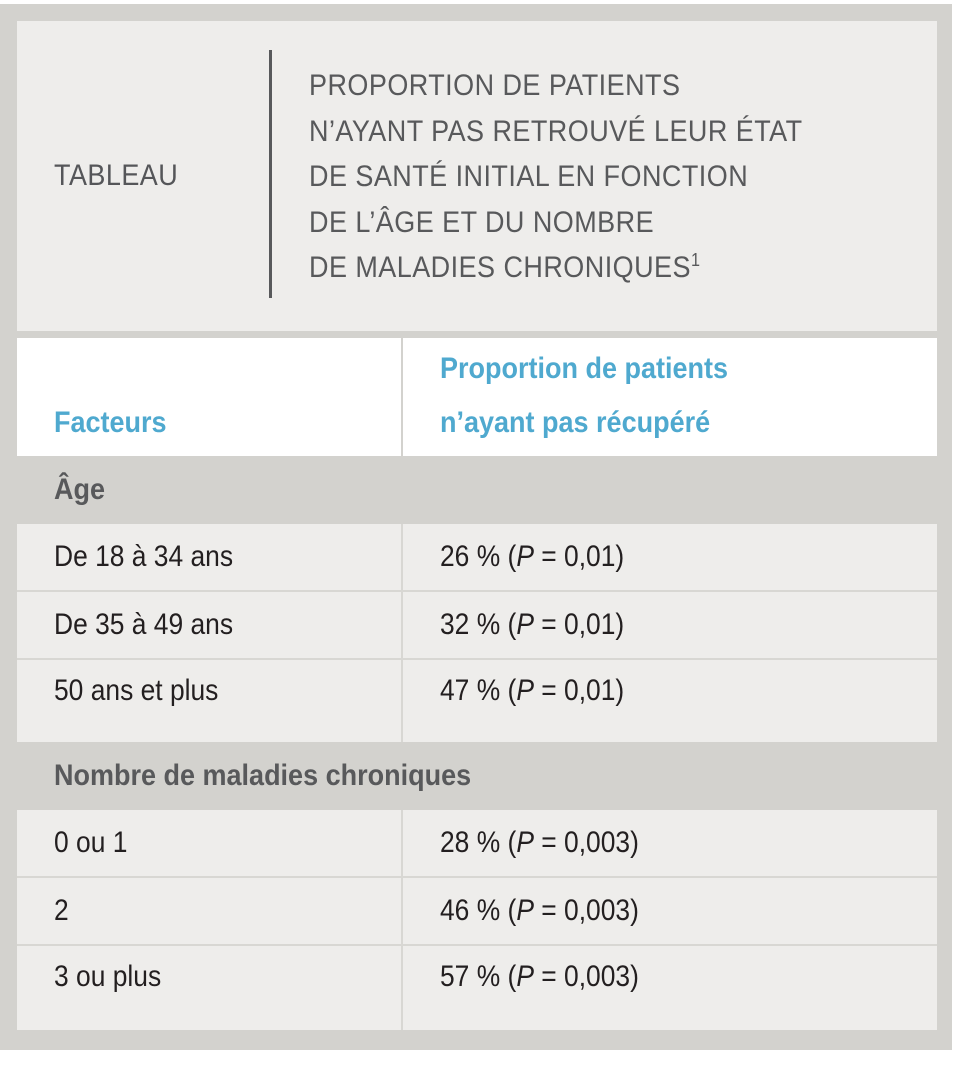 Image resolution: width=954 pixels, height=1079 pixels. What do you see at coordinates (539, 976) in the screenshot?
I see `value-cell: 57 % (P = 0,003)` at bounding box center [539, 976].